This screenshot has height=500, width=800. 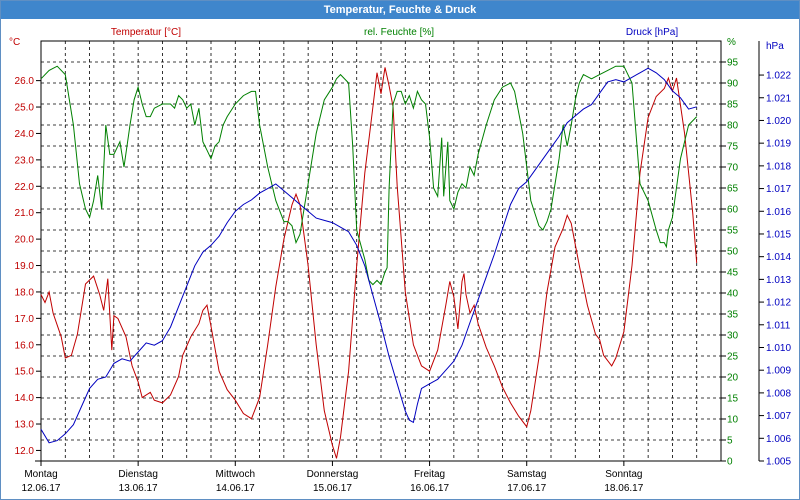 What do you see at coordinates (25, 425) in the screenshot?
I see `temperature-tick-label: 13.0` at bounding box center [25, 425].